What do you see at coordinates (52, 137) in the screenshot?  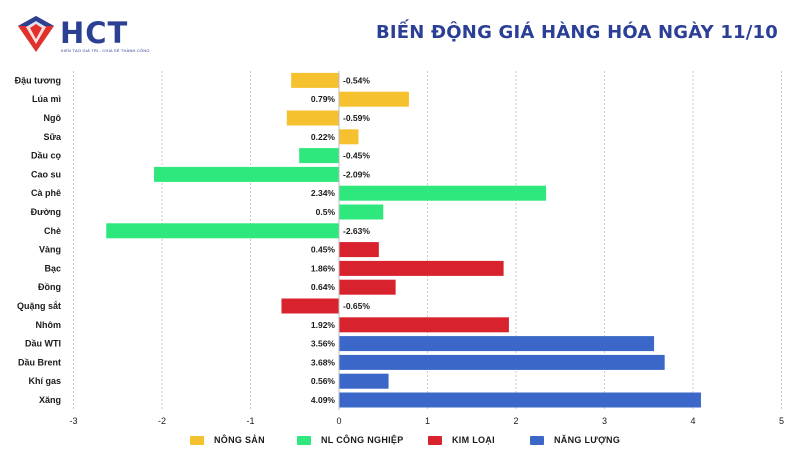 I see `category-label: Sữa` at bounding box center [52, 137].